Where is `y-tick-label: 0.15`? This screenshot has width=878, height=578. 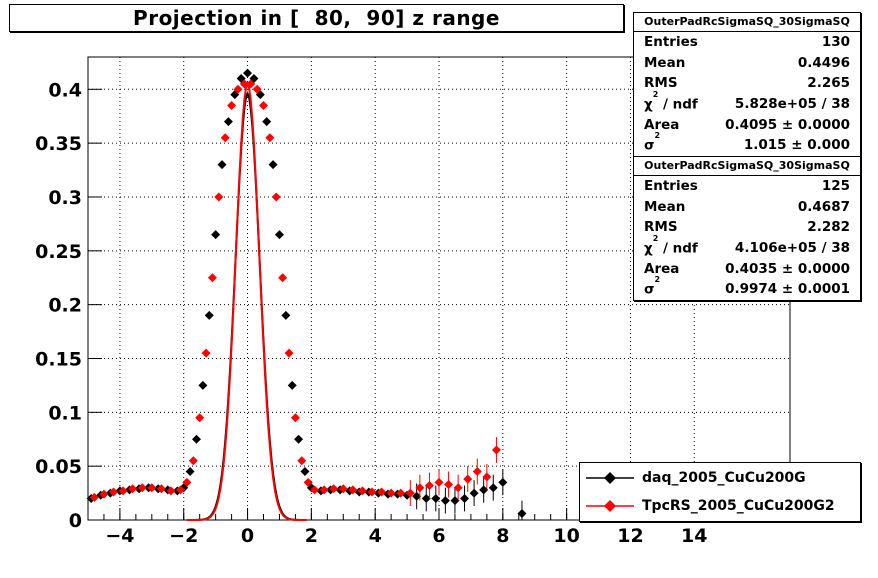
y-tick-label: 0.15 is located at coordinates (58, 359).